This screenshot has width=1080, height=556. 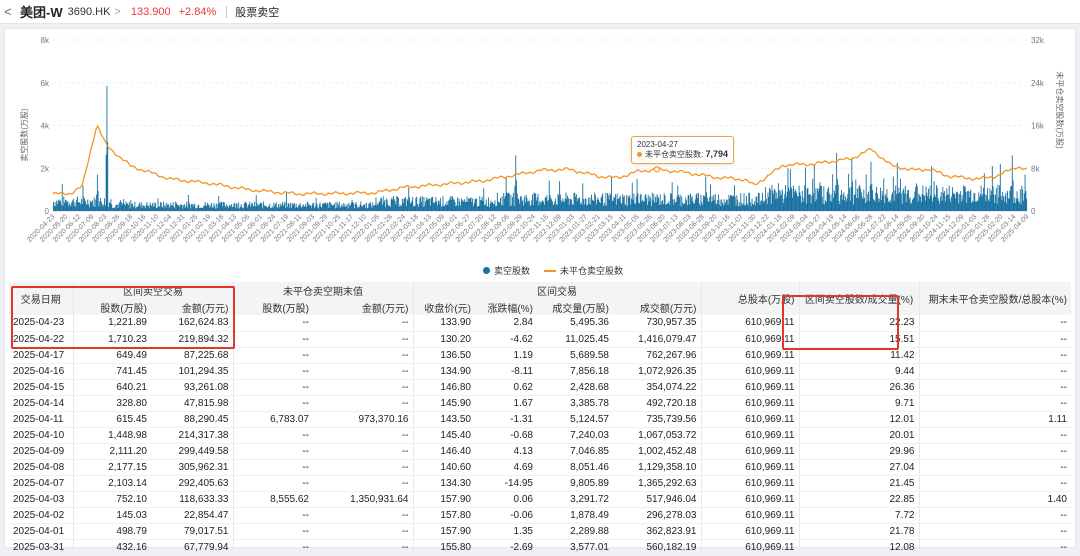 I want to click on y-left-tick-label: 2k, so click(x=45, y=168).